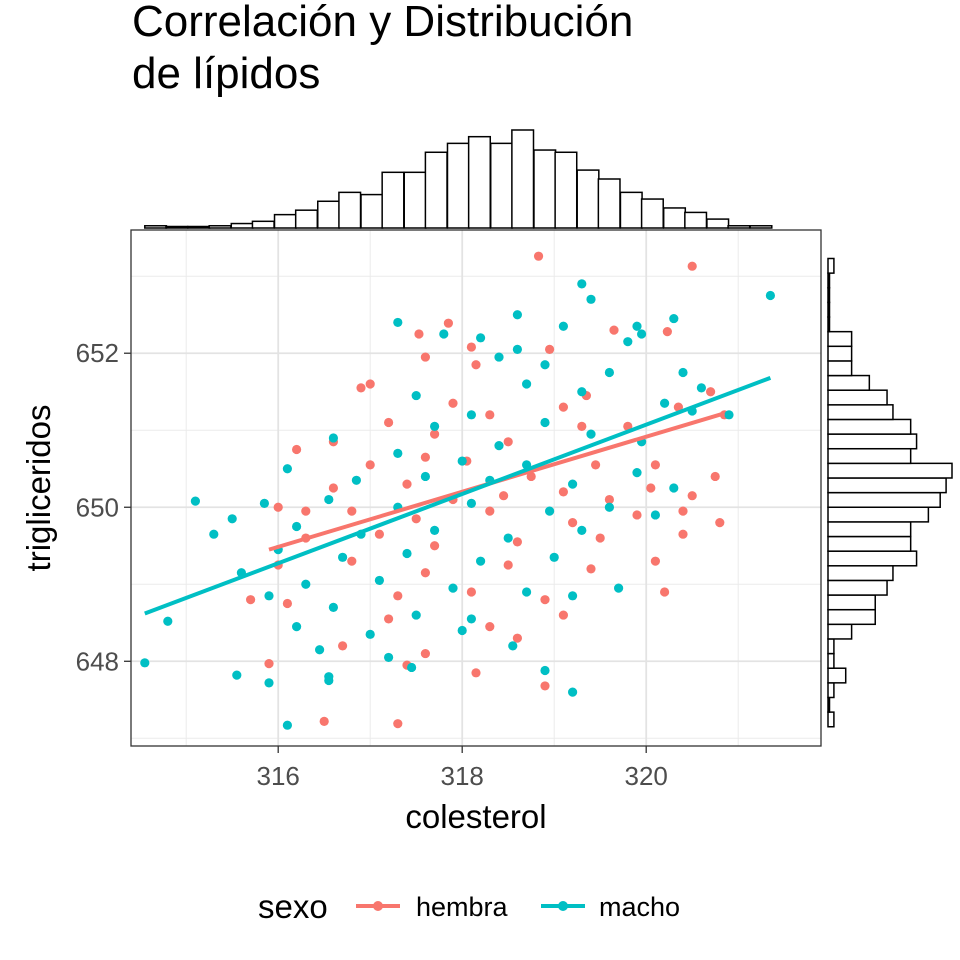 The height and width of the screenshot is (960, 960). Describe the element at coordinates (462, 907) in the screenshot. I see `legend-label-hembra: hembra` at that location.